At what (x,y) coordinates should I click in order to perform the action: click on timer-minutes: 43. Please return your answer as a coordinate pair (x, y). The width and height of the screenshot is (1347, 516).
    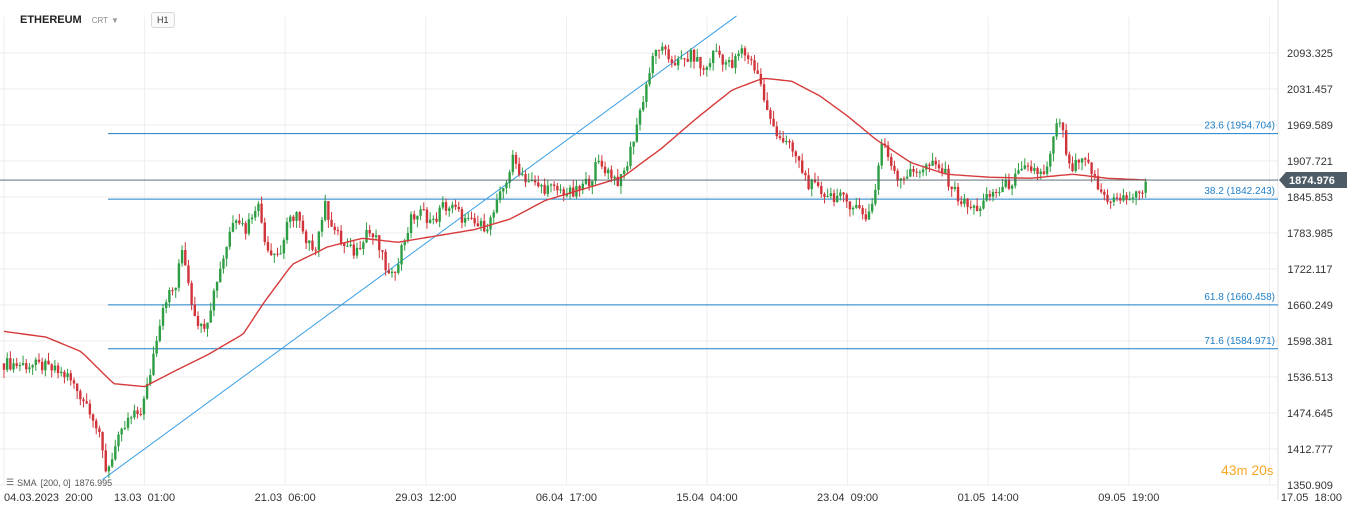
    Looking at the image, I should click on (1229, 470).